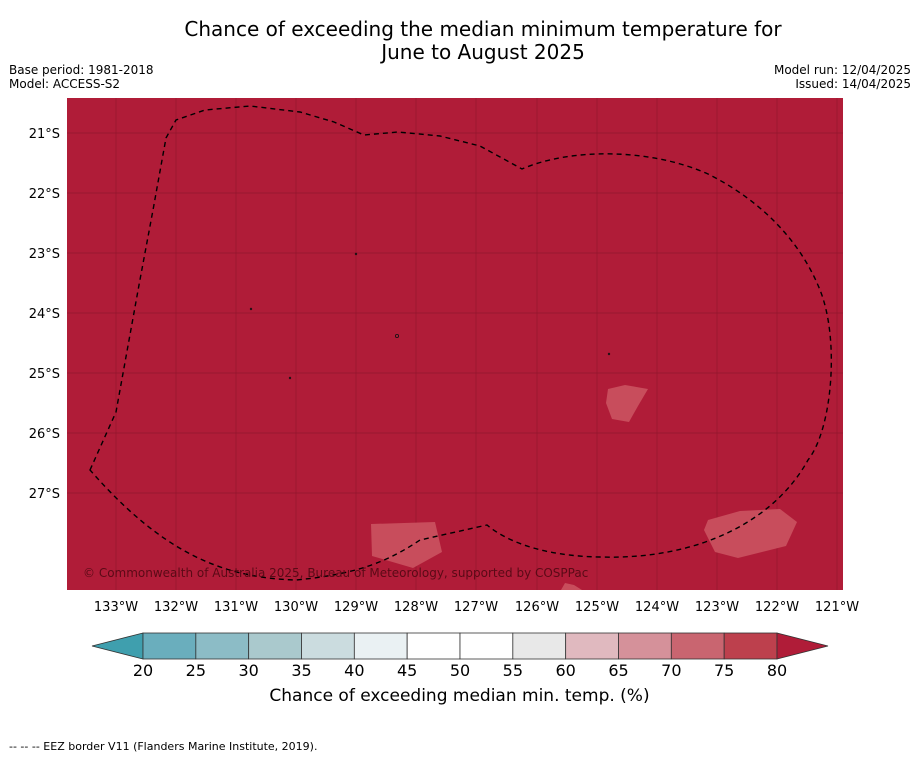 The image size is (919, 758). What do you see at coordinates (571, 586) in the screenshot?
I see `patch-south-edge` at bounding box center [571, 586].